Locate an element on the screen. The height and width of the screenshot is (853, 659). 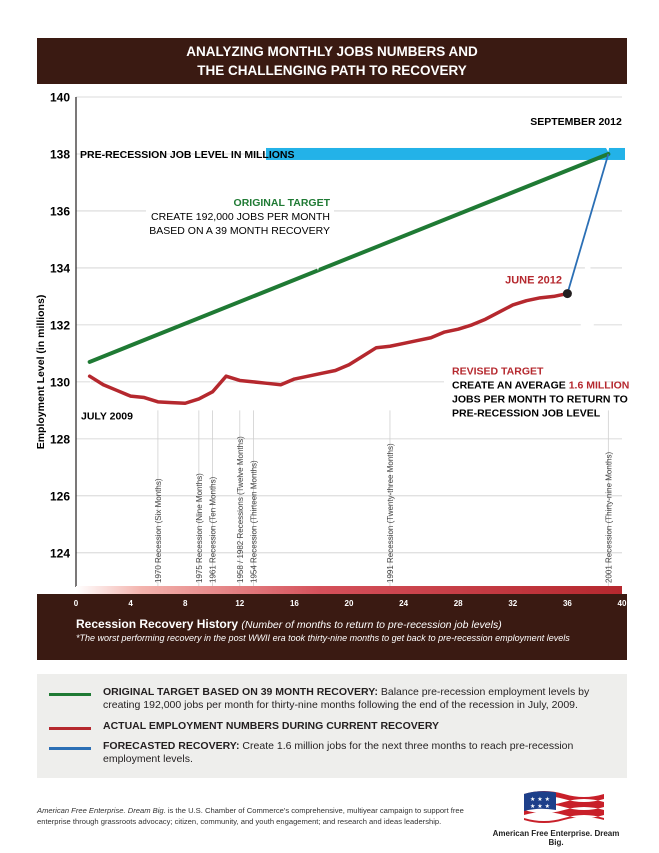
y-tick-label: 124 is located at coordinates (60, 553).